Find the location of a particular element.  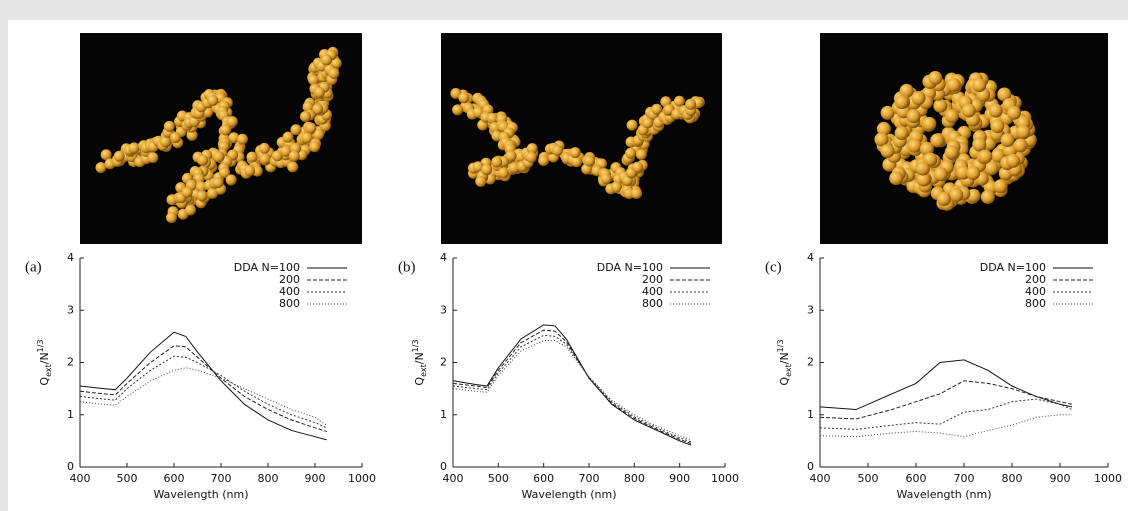

left-band is located at coordinates (4, 255).